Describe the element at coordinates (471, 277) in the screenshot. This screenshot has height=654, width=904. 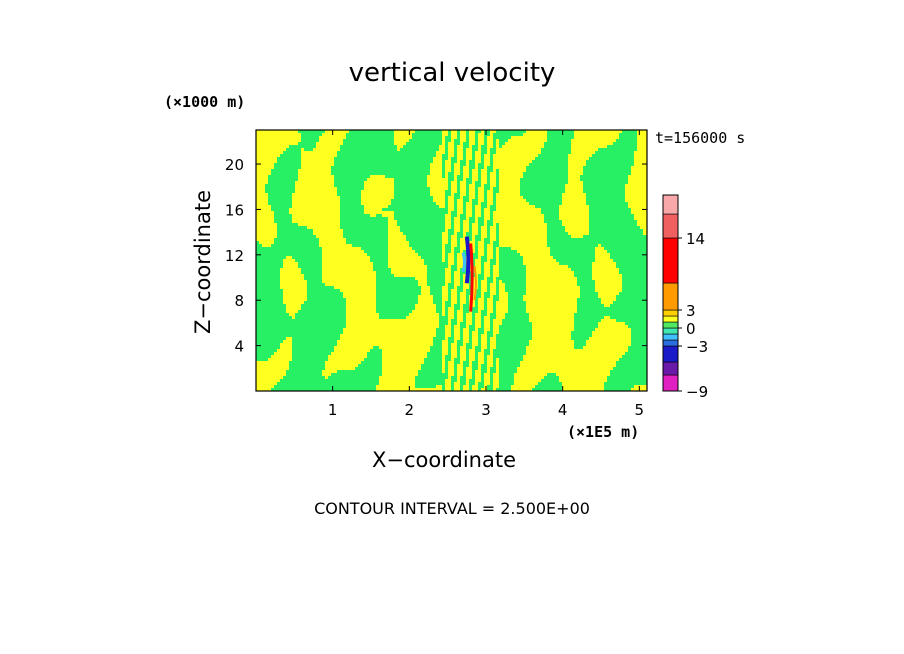
I see `updraft-streak` at that location.